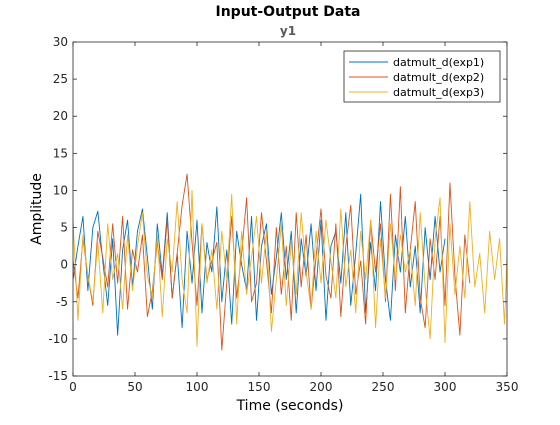  What do you see at coordinates (73, 387) in the screenshot?
I see `x-tick-label: 0` at bounding box center [73, 387].